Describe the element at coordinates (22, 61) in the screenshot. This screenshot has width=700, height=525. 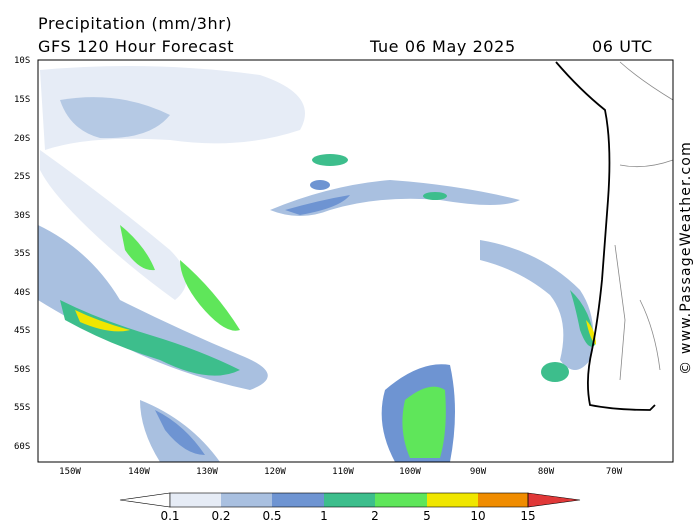
I see `lat-label: 10S` at that location.